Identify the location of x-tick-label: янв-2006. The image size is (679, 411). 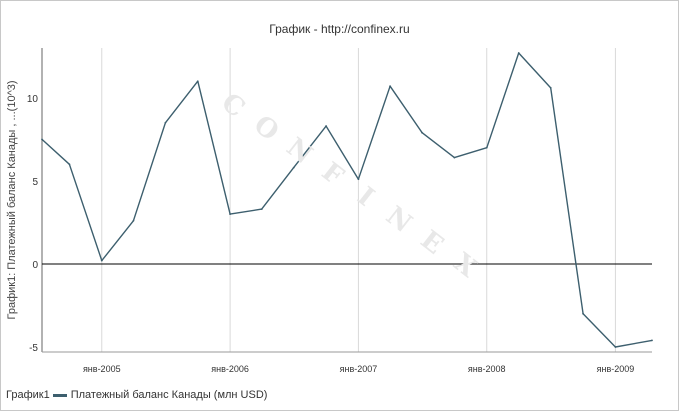
(230, 369).